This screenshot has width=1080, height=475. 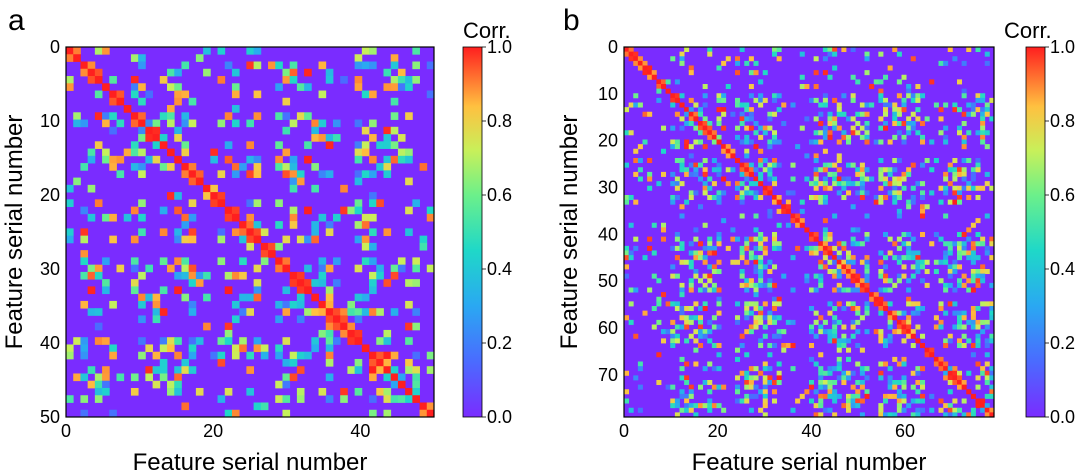 What do you see at coordinates (499, 417) in the screenshot?
I see `colorbar-tick-label: 0.0` at bounding box center [499, 417].